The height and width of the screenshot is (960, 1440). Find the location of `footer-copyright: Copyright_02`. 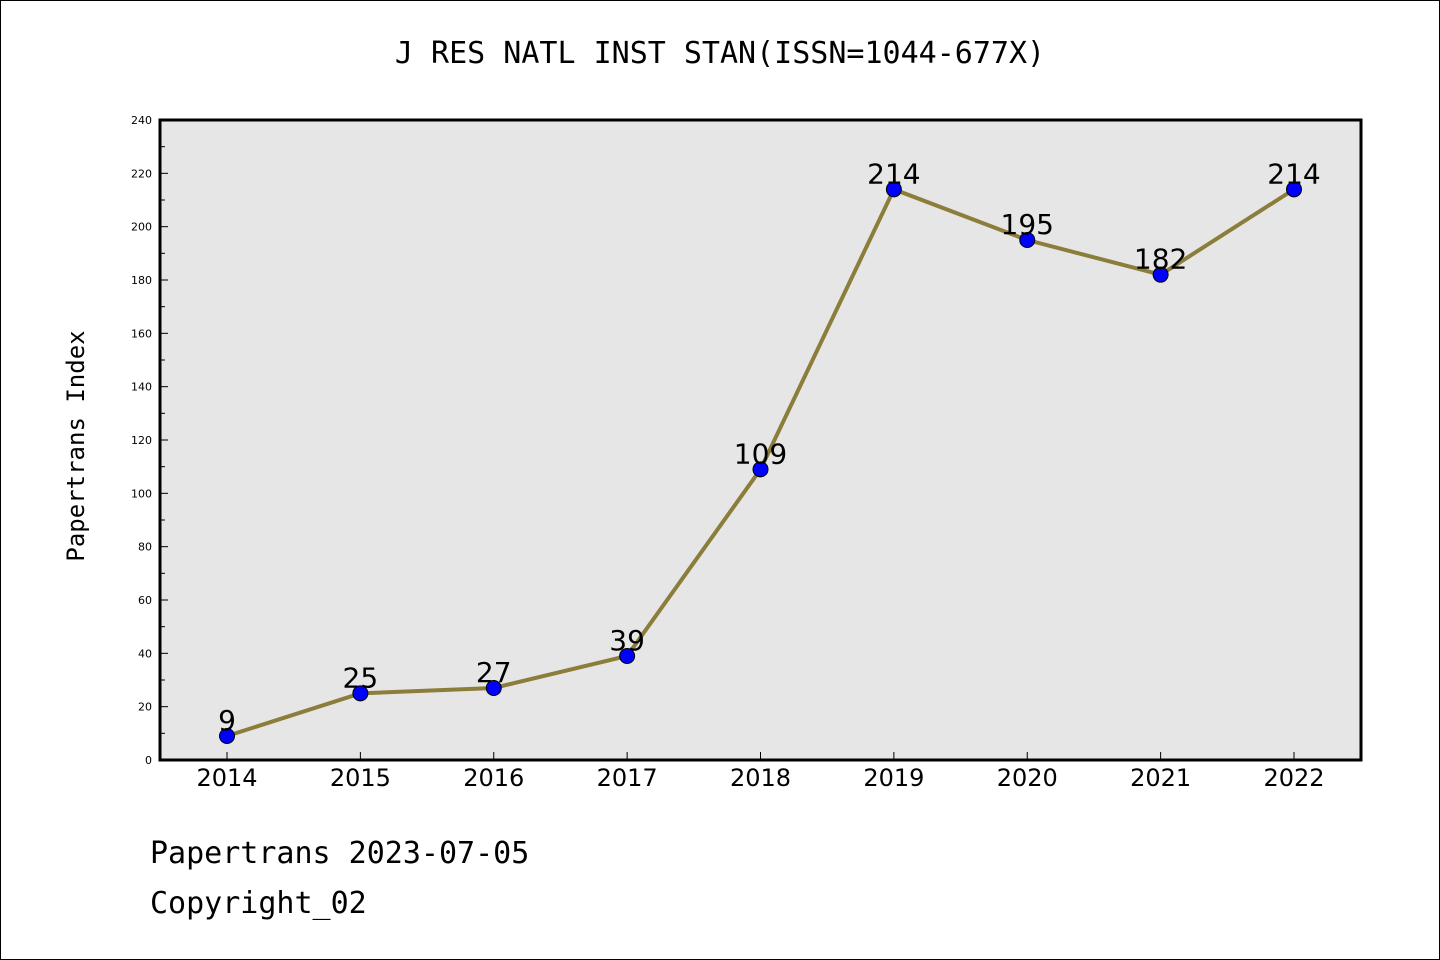

footer-copyright: Copyright_02 is located at coordinates (258, 903).